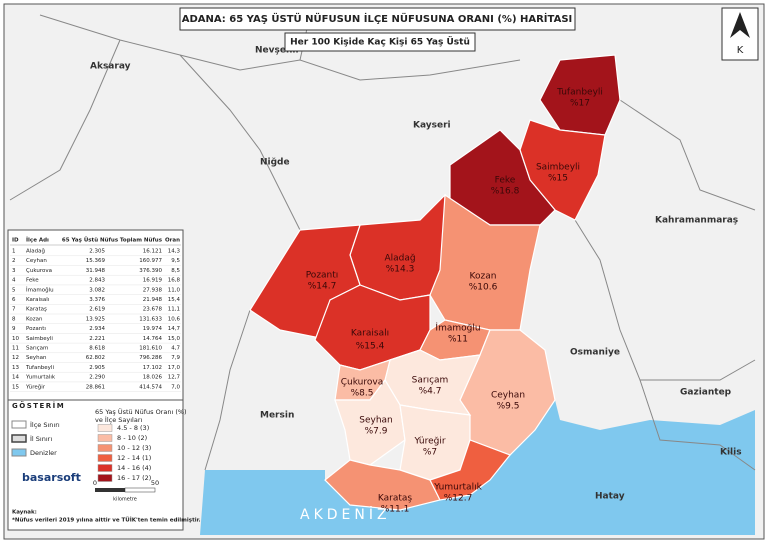 The image size is (768, 543). What do you see at coordinates (97, 281) in the screenshot?
I see `table-cell: 2.843` at bounding box center [97, 281].